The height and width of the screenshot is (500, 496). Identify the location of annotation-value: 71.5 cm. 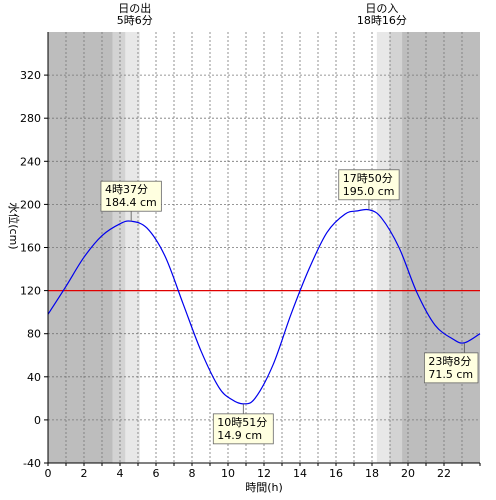
(450, 374).